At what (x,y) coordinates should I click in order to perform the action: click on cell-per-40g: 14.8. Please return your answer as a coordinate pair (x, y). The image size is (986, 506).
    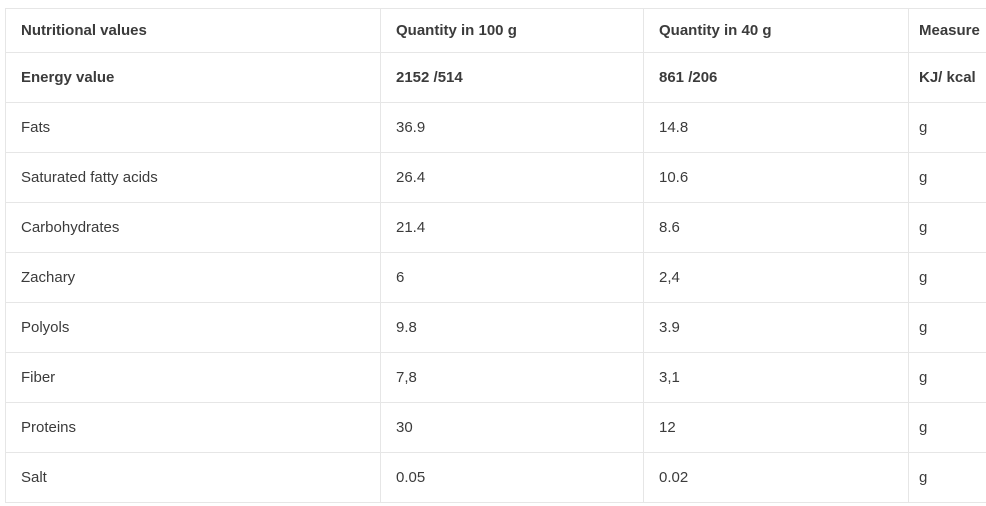
    Looking at the image, I should click on (776, 127).